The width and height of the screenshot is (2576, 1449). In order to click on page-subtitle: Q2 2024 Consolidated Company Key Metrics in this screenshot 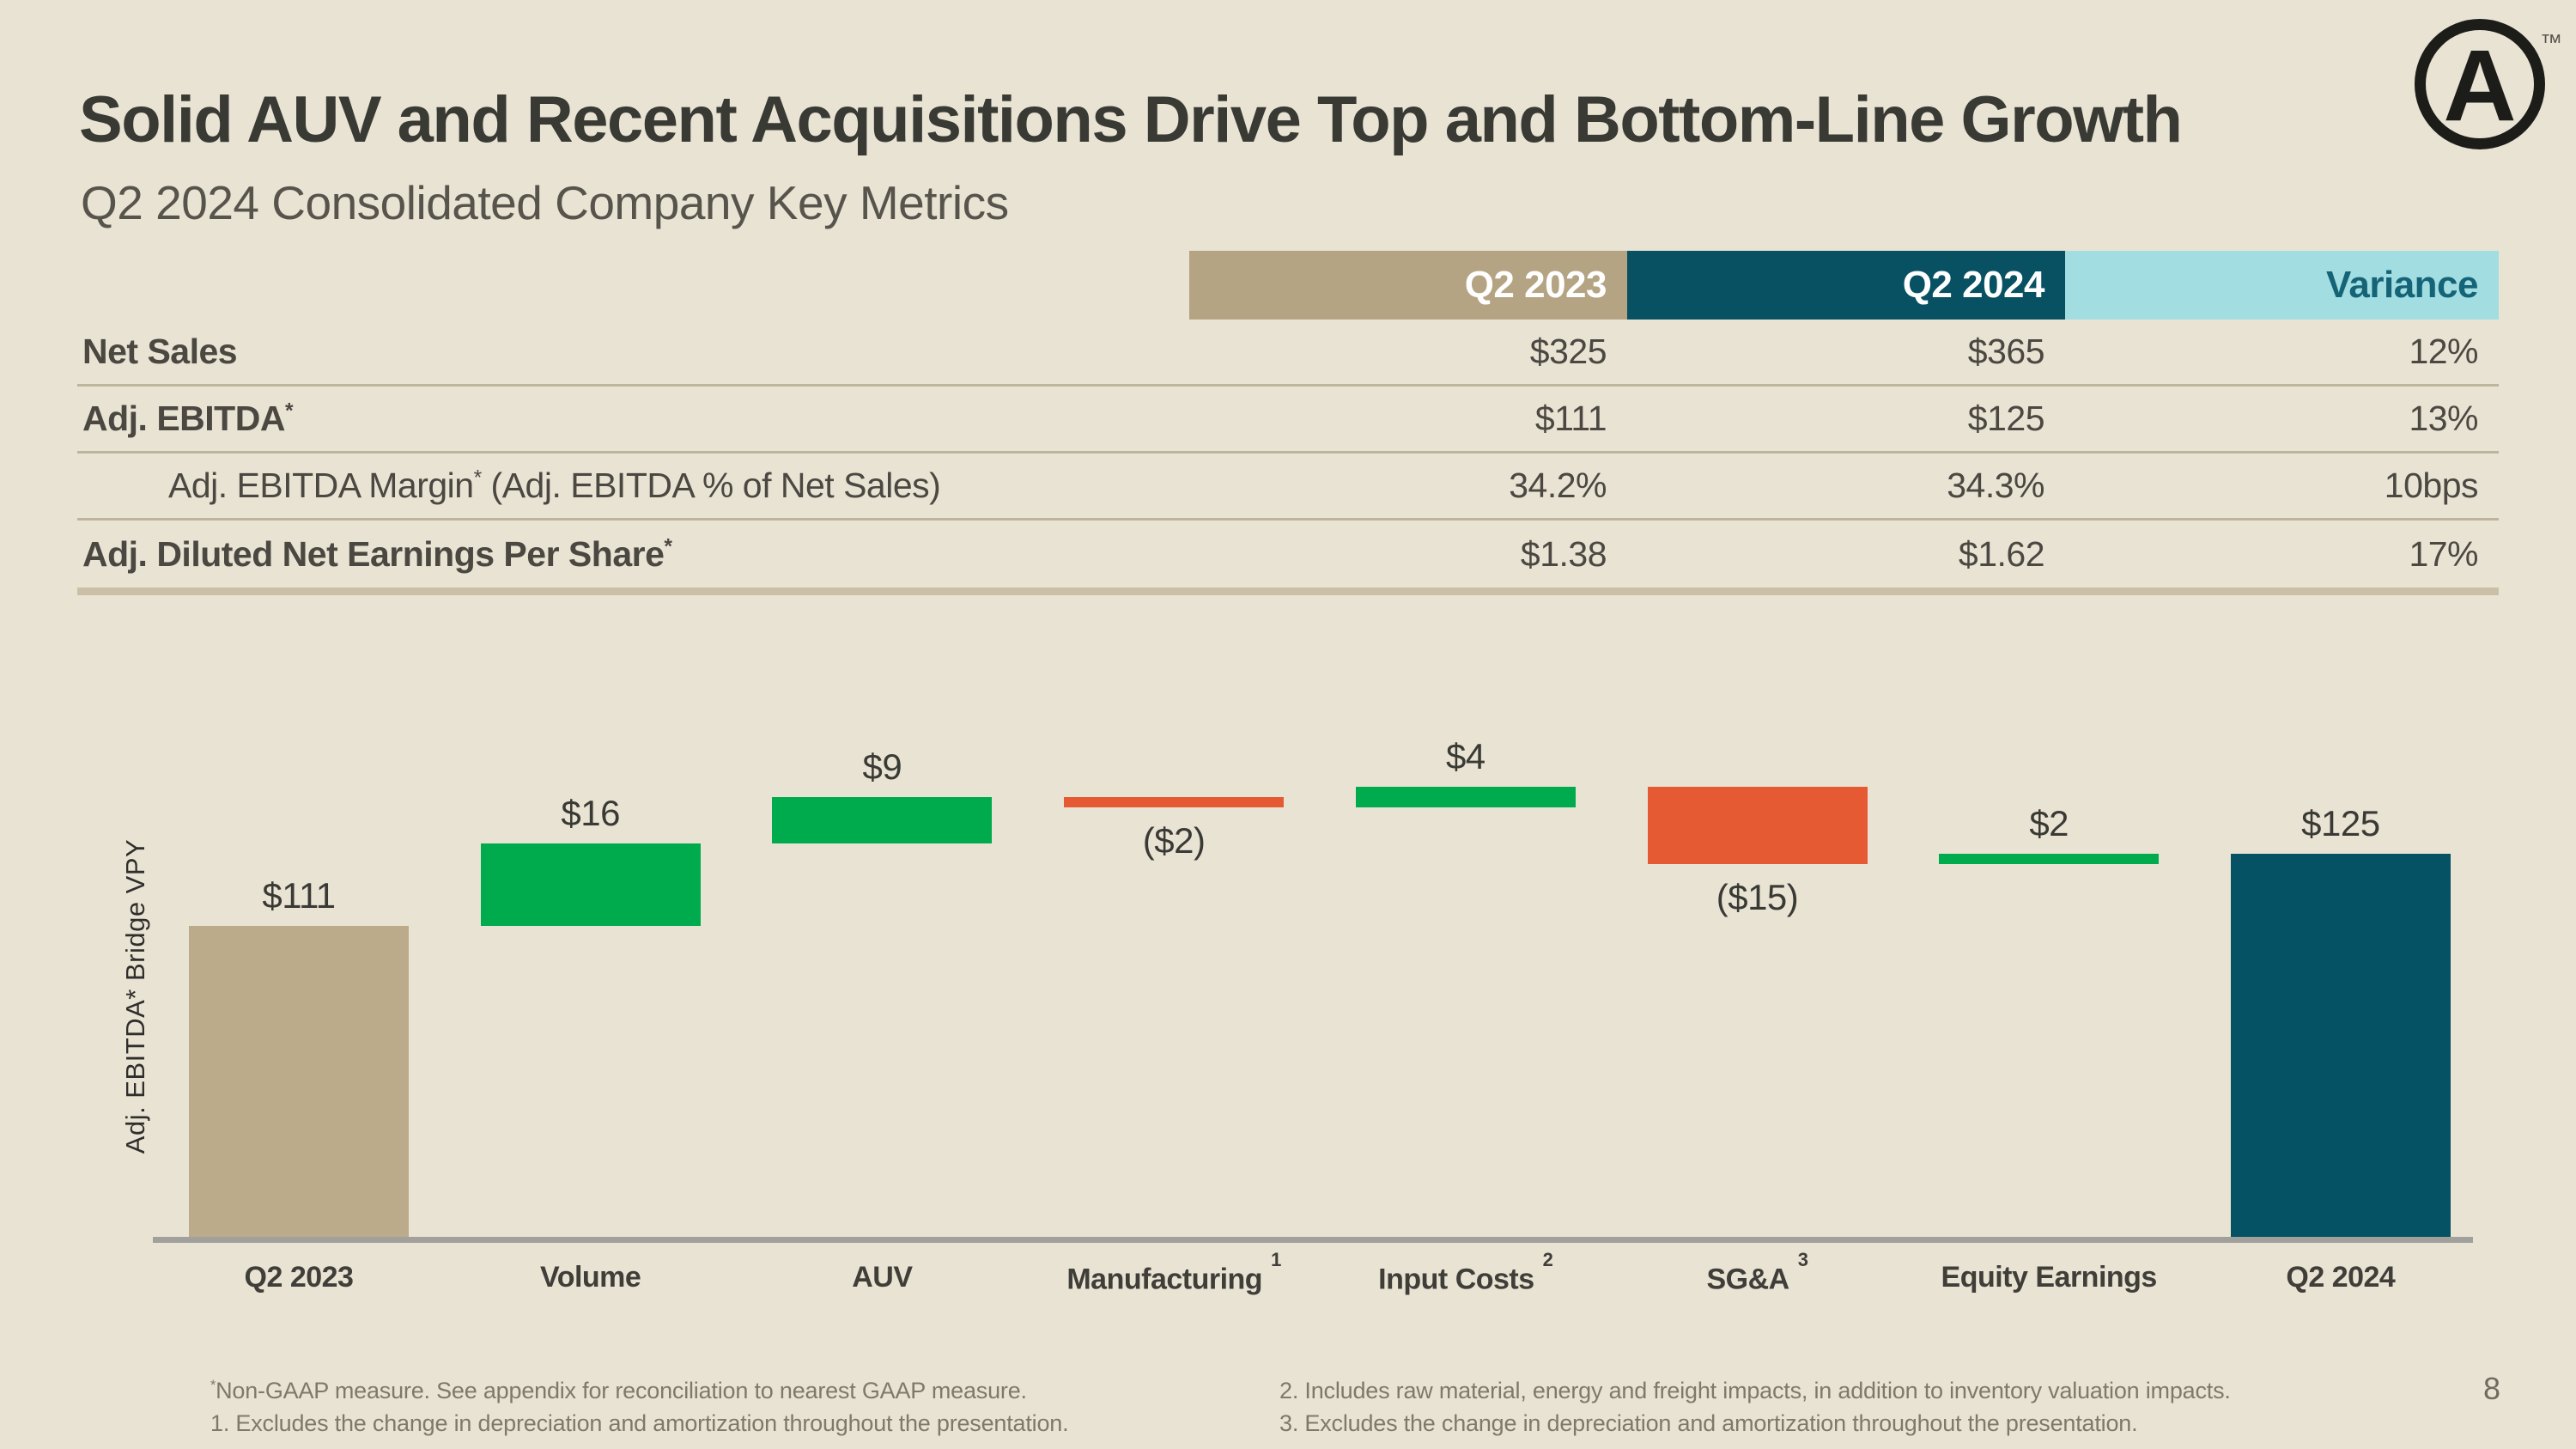, I will do `click(545, 202)`.